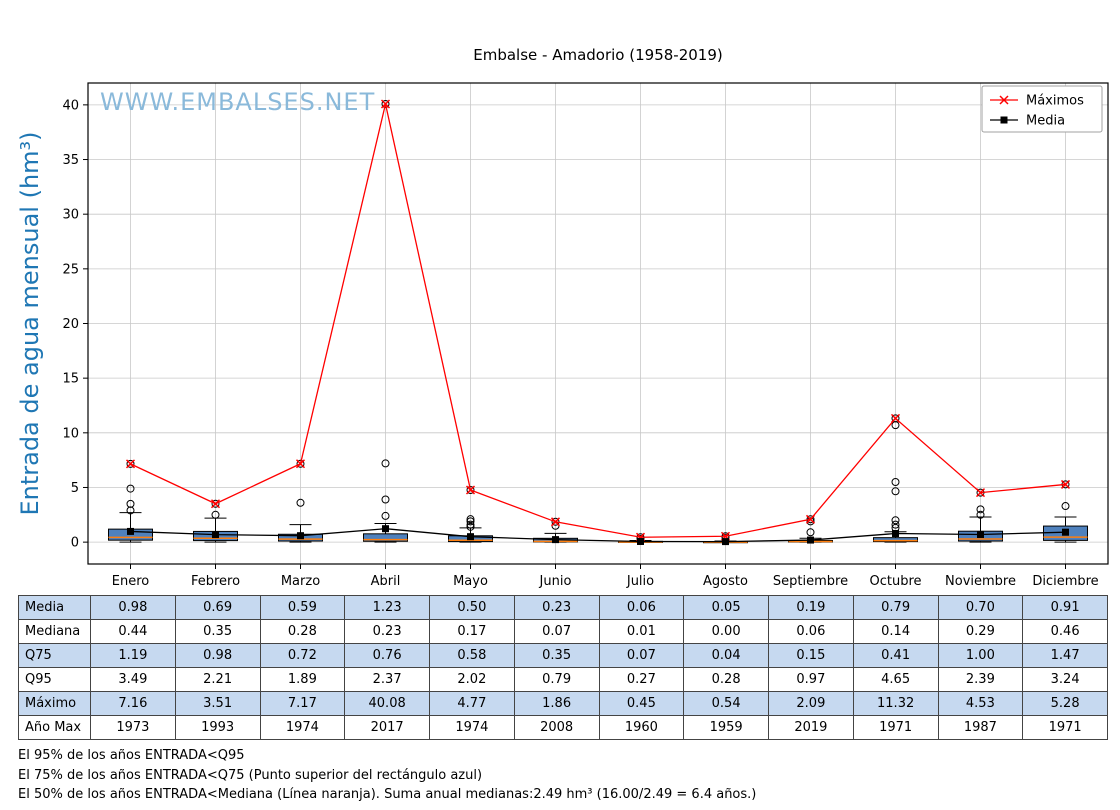 The image size is (1120, 810). I want to click on y-axis: 0 5 10 15 20 25 30 35 40, so click(75, 324).